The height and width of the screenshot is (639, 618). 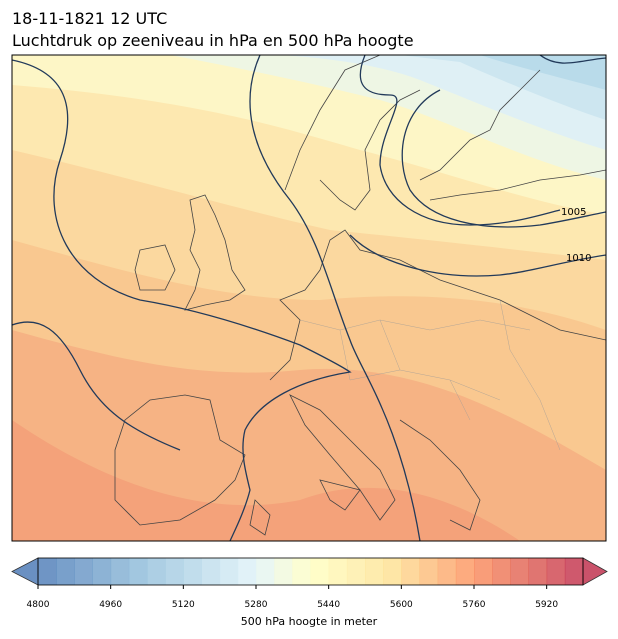 What do you see at coordinates (546, 605) in the screenshot?
I see `colorbar-tick-label: 5920` at bounding box center [546, 605].